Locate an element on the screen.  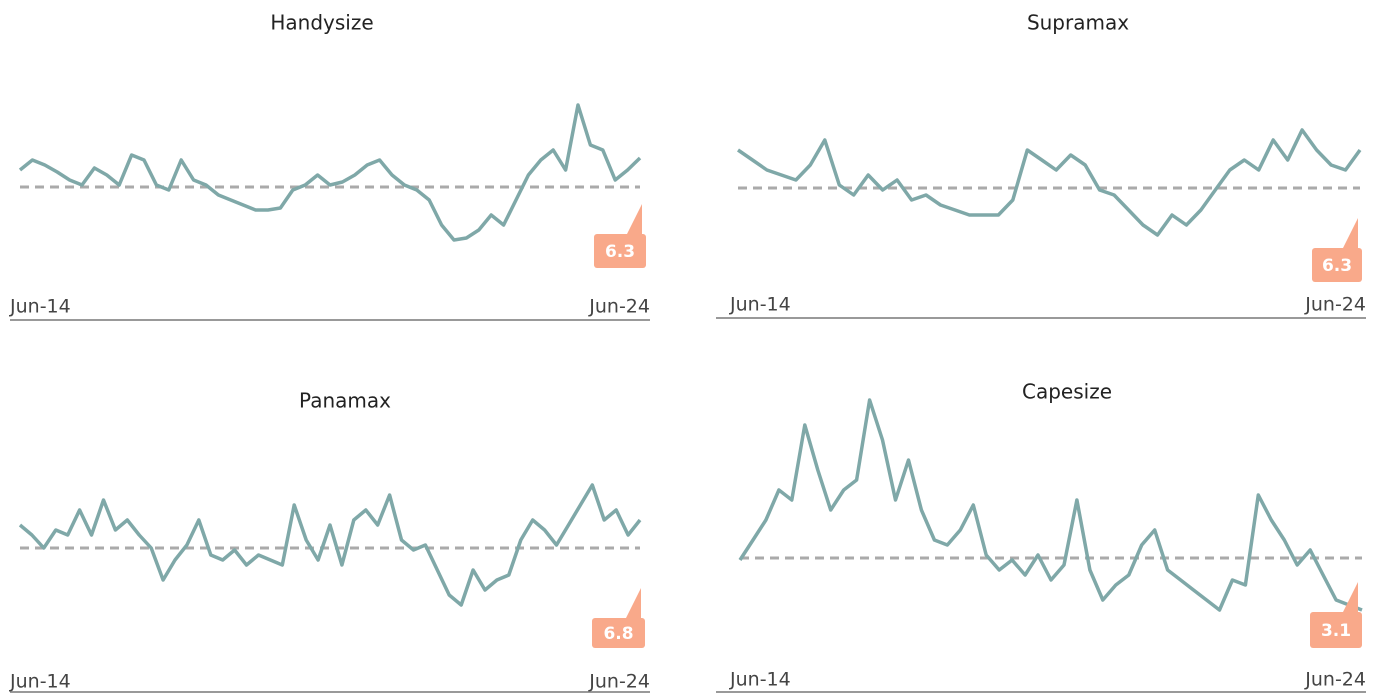
callout-label: 3.1 is located at coordinates (1336, 631).